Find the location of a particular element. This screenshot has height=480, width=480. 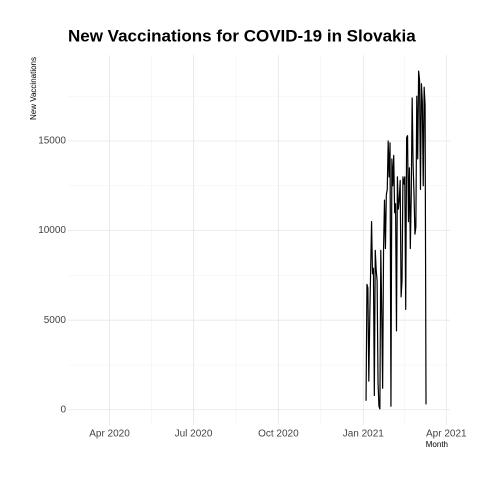

line is located at coordinates (396, 240).